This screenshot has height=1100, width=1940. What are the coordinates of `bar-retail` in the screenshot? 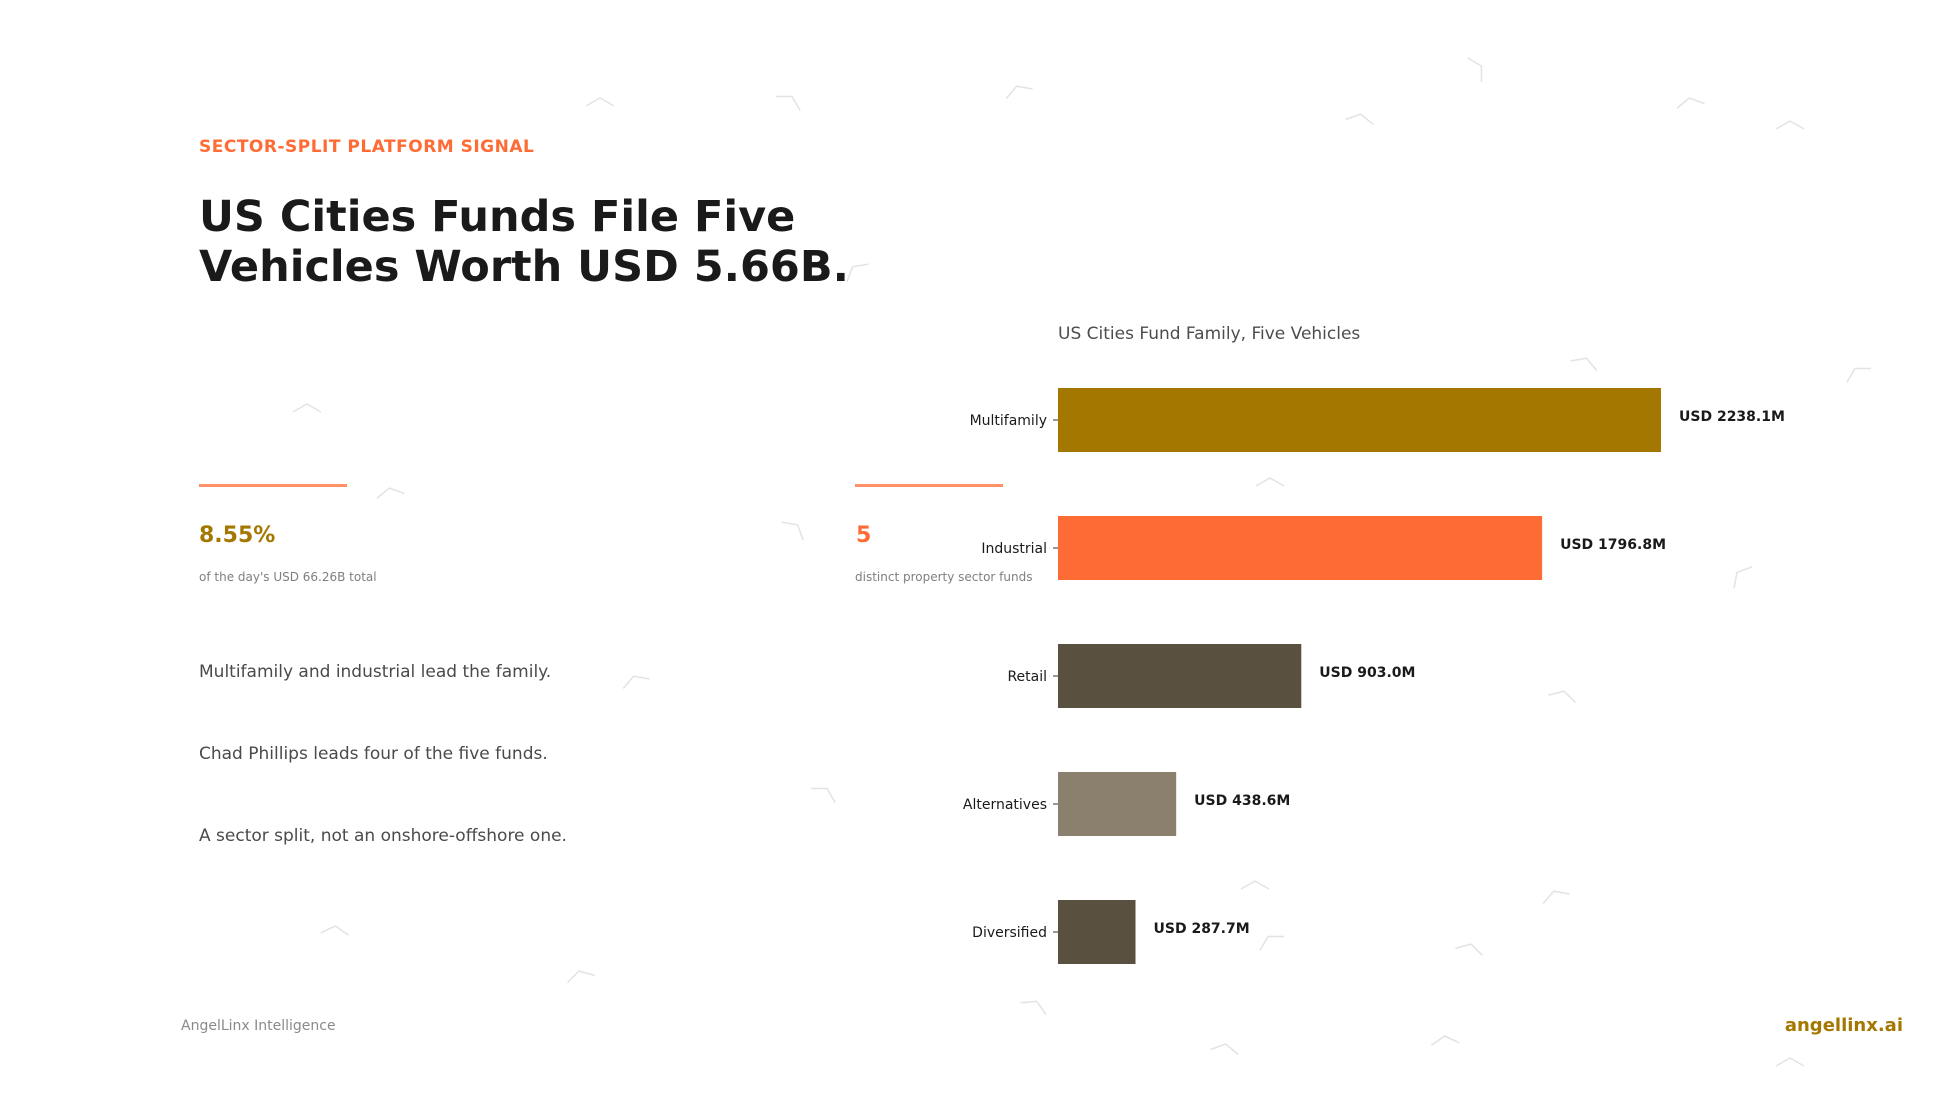 It's located at (1180, 676).